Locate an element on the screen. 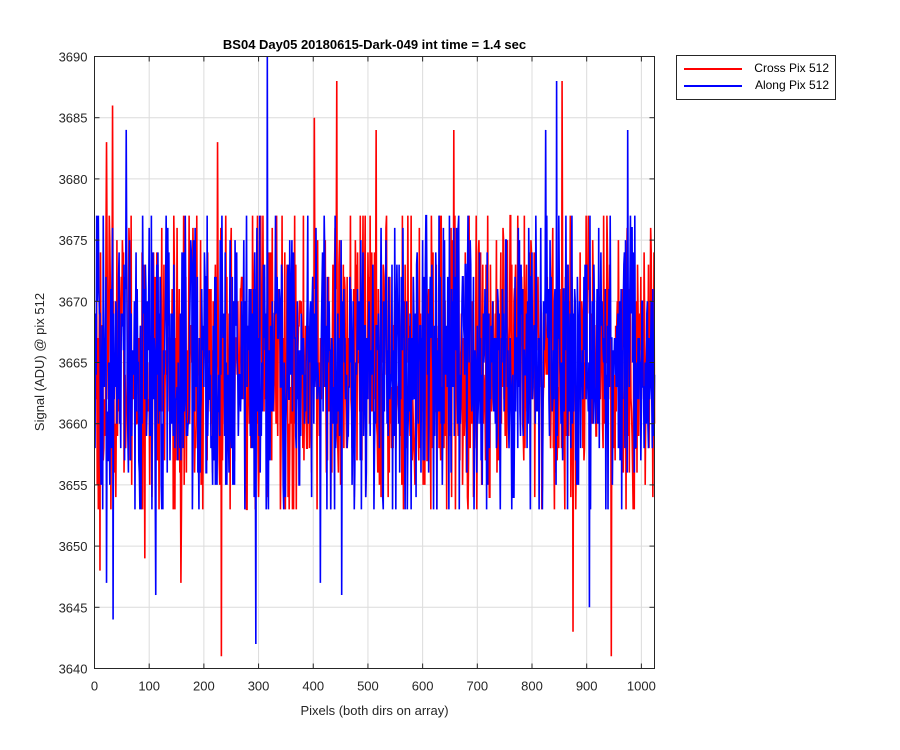  legend-entry-cross: Cross Pix 512 is located at coordinates (756, 68).